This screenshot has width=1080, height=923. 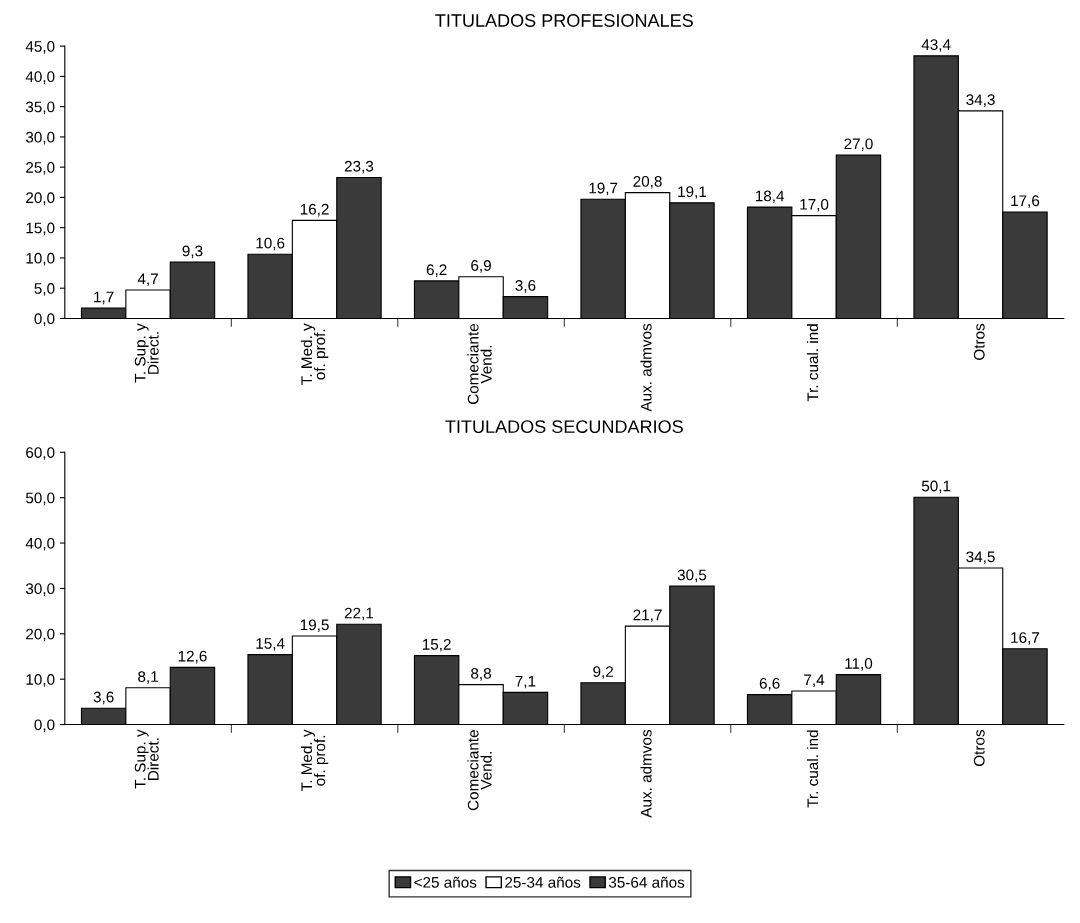 What do you see at coordinates (445, 882) in the screenshot?
I see `legend-label: <25 años` at bounding box center [445, 882].